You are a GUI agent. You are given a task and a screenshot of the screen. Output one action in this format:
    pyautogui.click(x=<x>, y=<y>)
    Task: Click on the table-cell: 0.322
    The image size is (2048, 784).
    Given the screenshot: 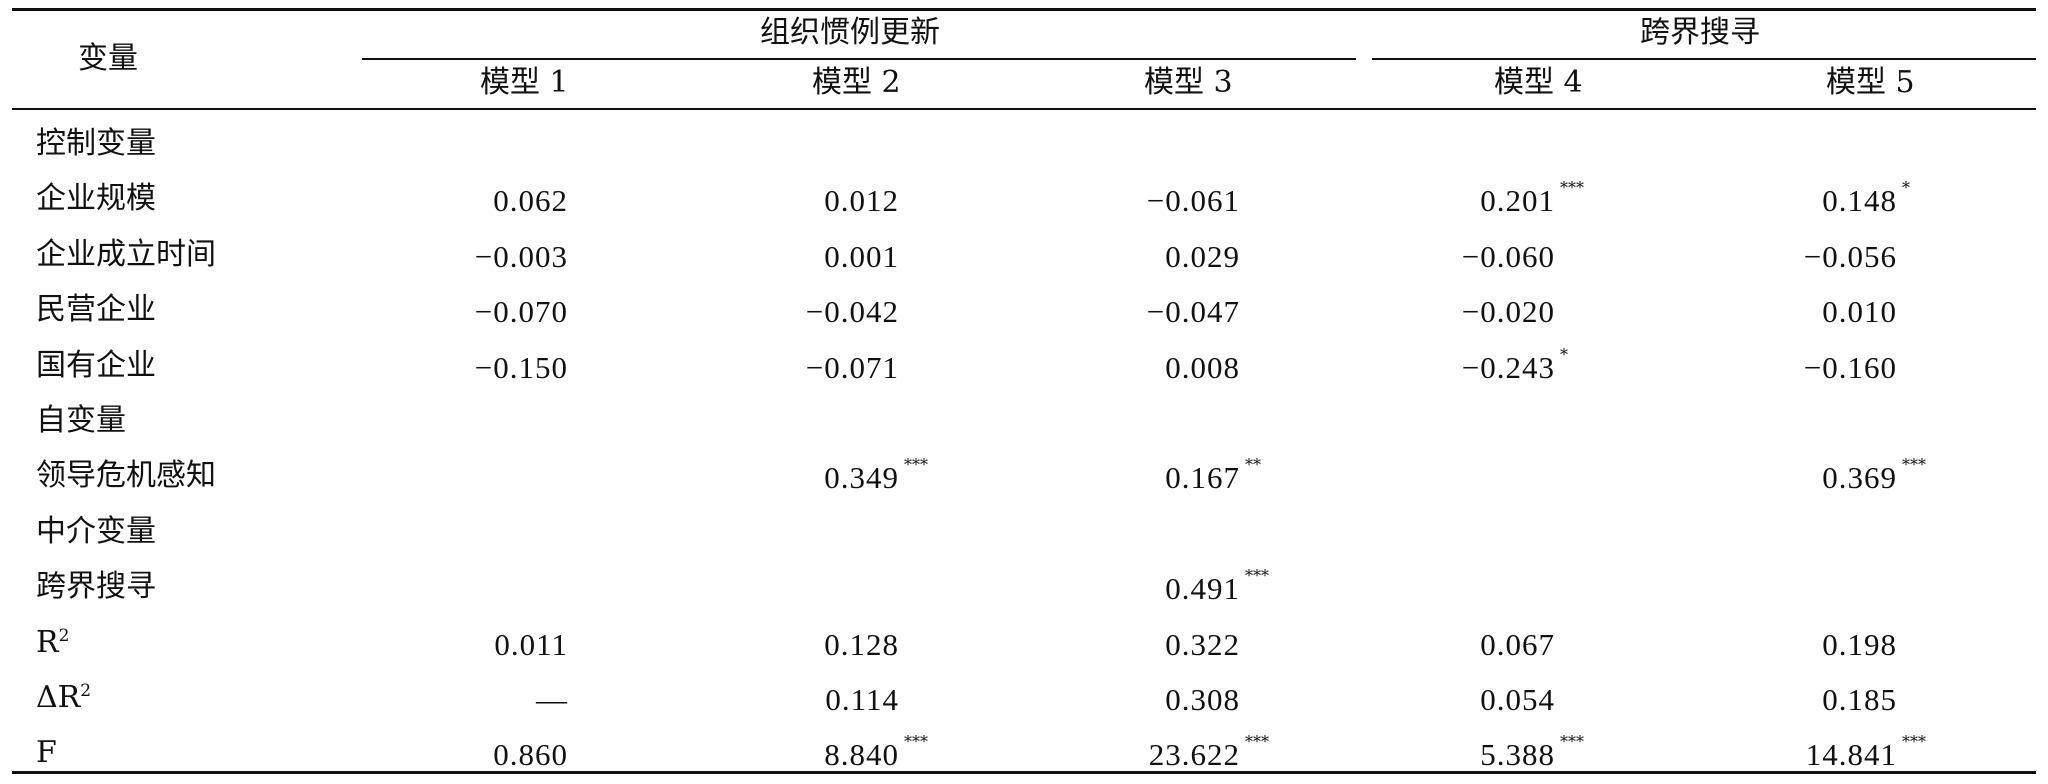 What is the action you would take?
    pyautogui.click(x=1140, y=644)
    